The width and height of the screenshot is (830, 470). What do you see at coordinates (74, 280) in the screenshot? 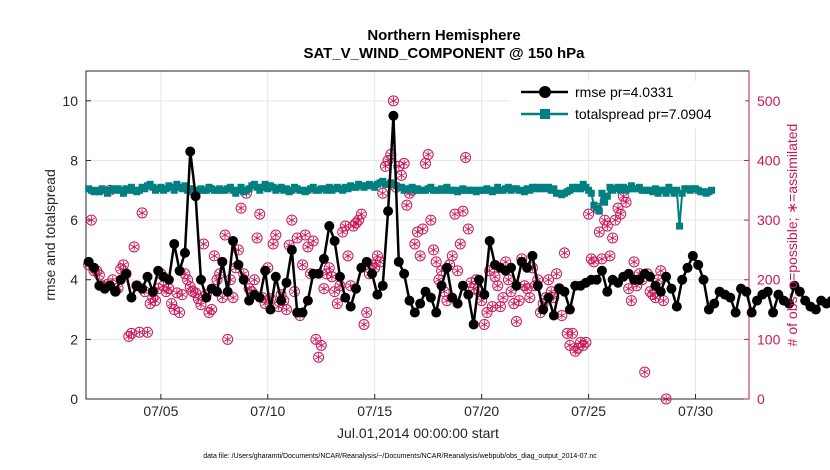
I see `y-tick-label: 4` at bounding box center [74, 280].